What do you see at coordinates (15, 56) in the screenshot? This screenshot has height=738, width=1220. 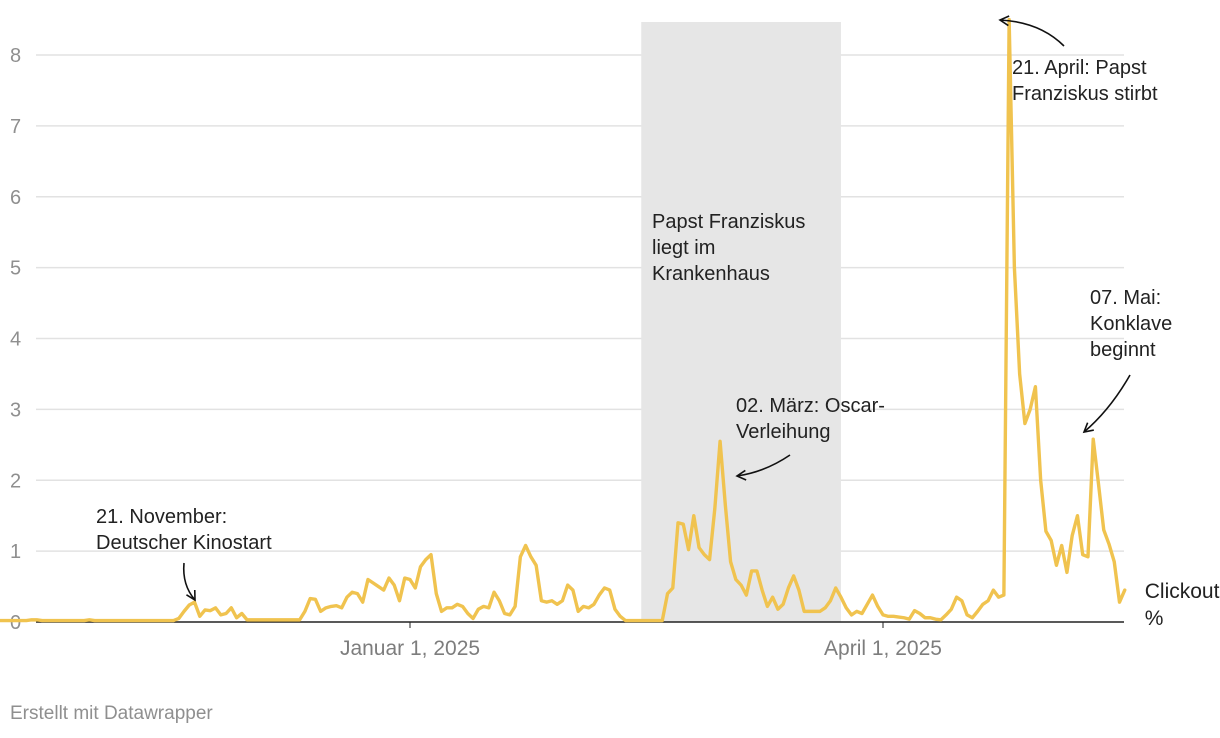 I see `y-tick-label: 8` at bounding box center [15, 56].